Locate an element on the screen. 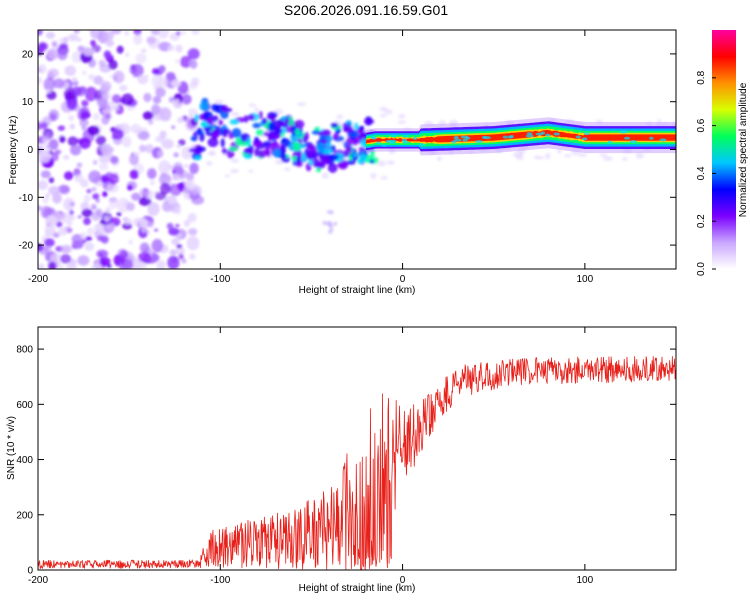  spectrogram-x-tick-label: 0 is located at coordinates (403, 279).